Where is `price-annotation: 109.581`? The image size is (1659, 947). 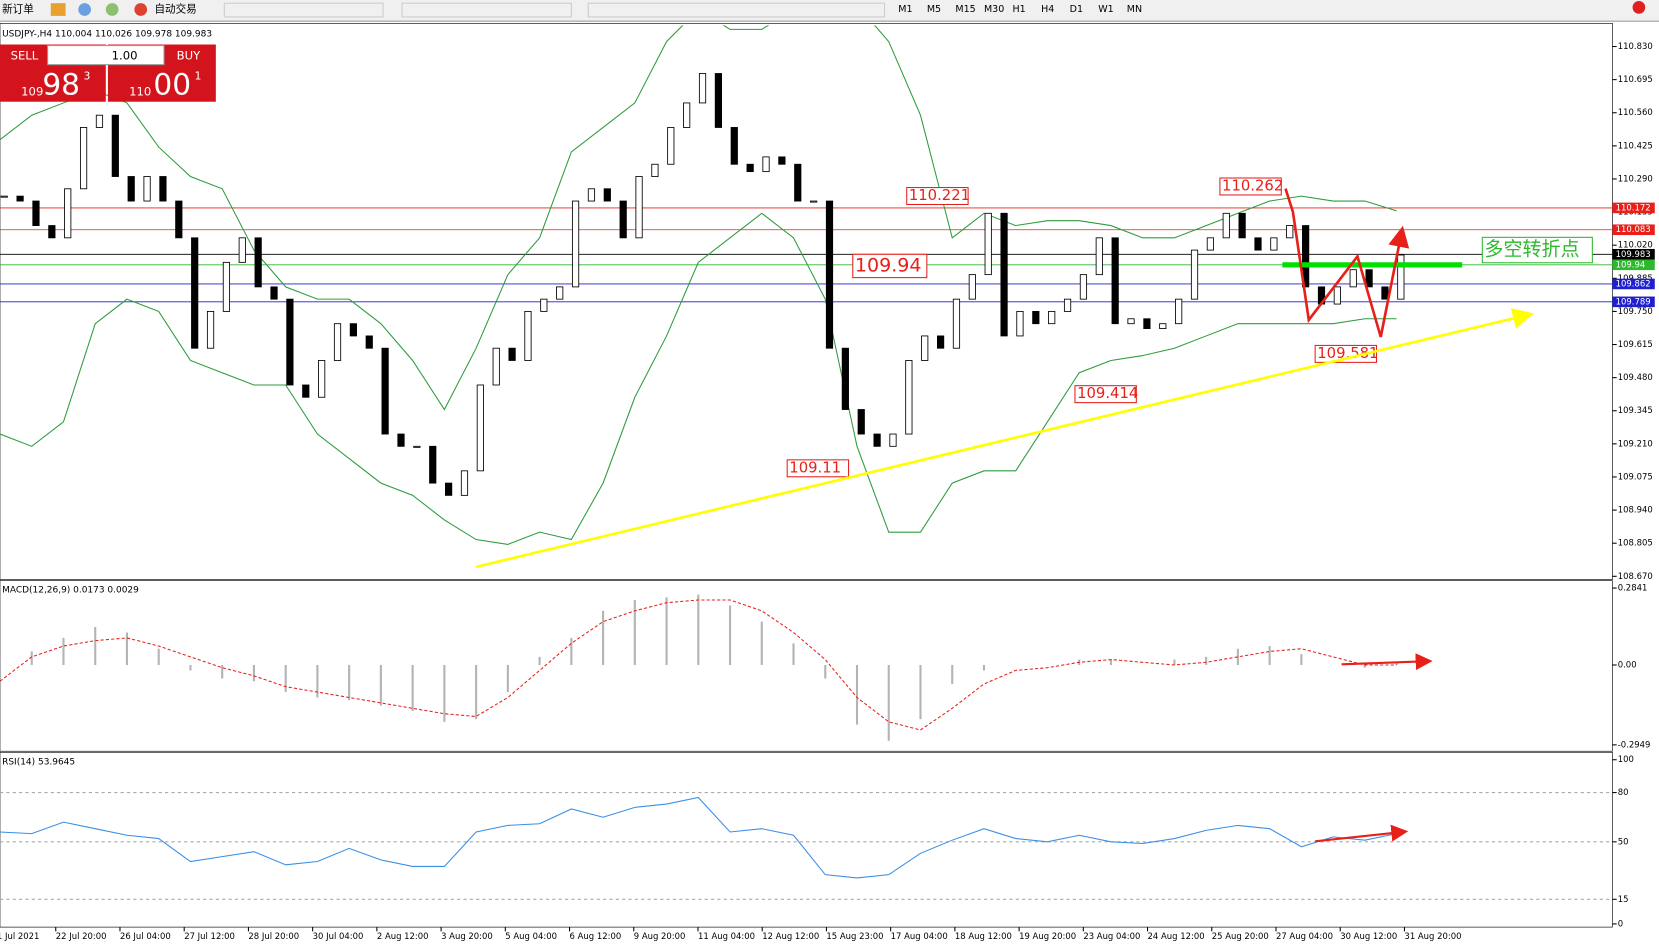 price-annotation: 109.581 is located at coordinates (1347, 353).